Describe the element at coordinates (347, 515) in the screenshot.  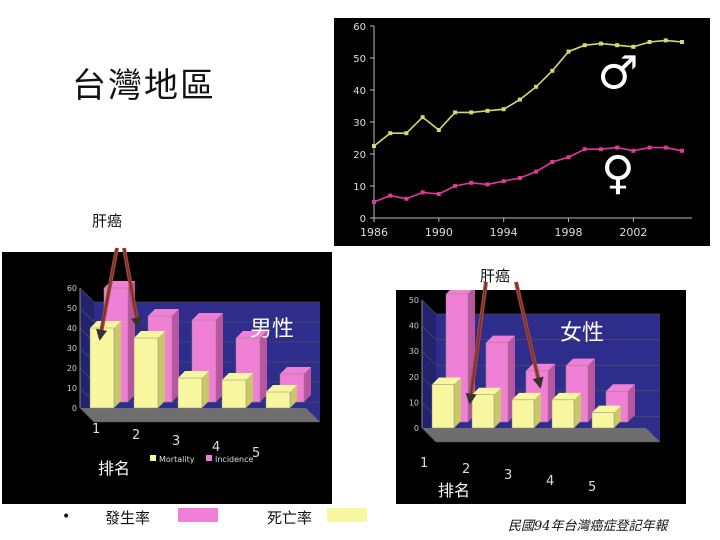
I see `legend-mortality-swatch` at that location.